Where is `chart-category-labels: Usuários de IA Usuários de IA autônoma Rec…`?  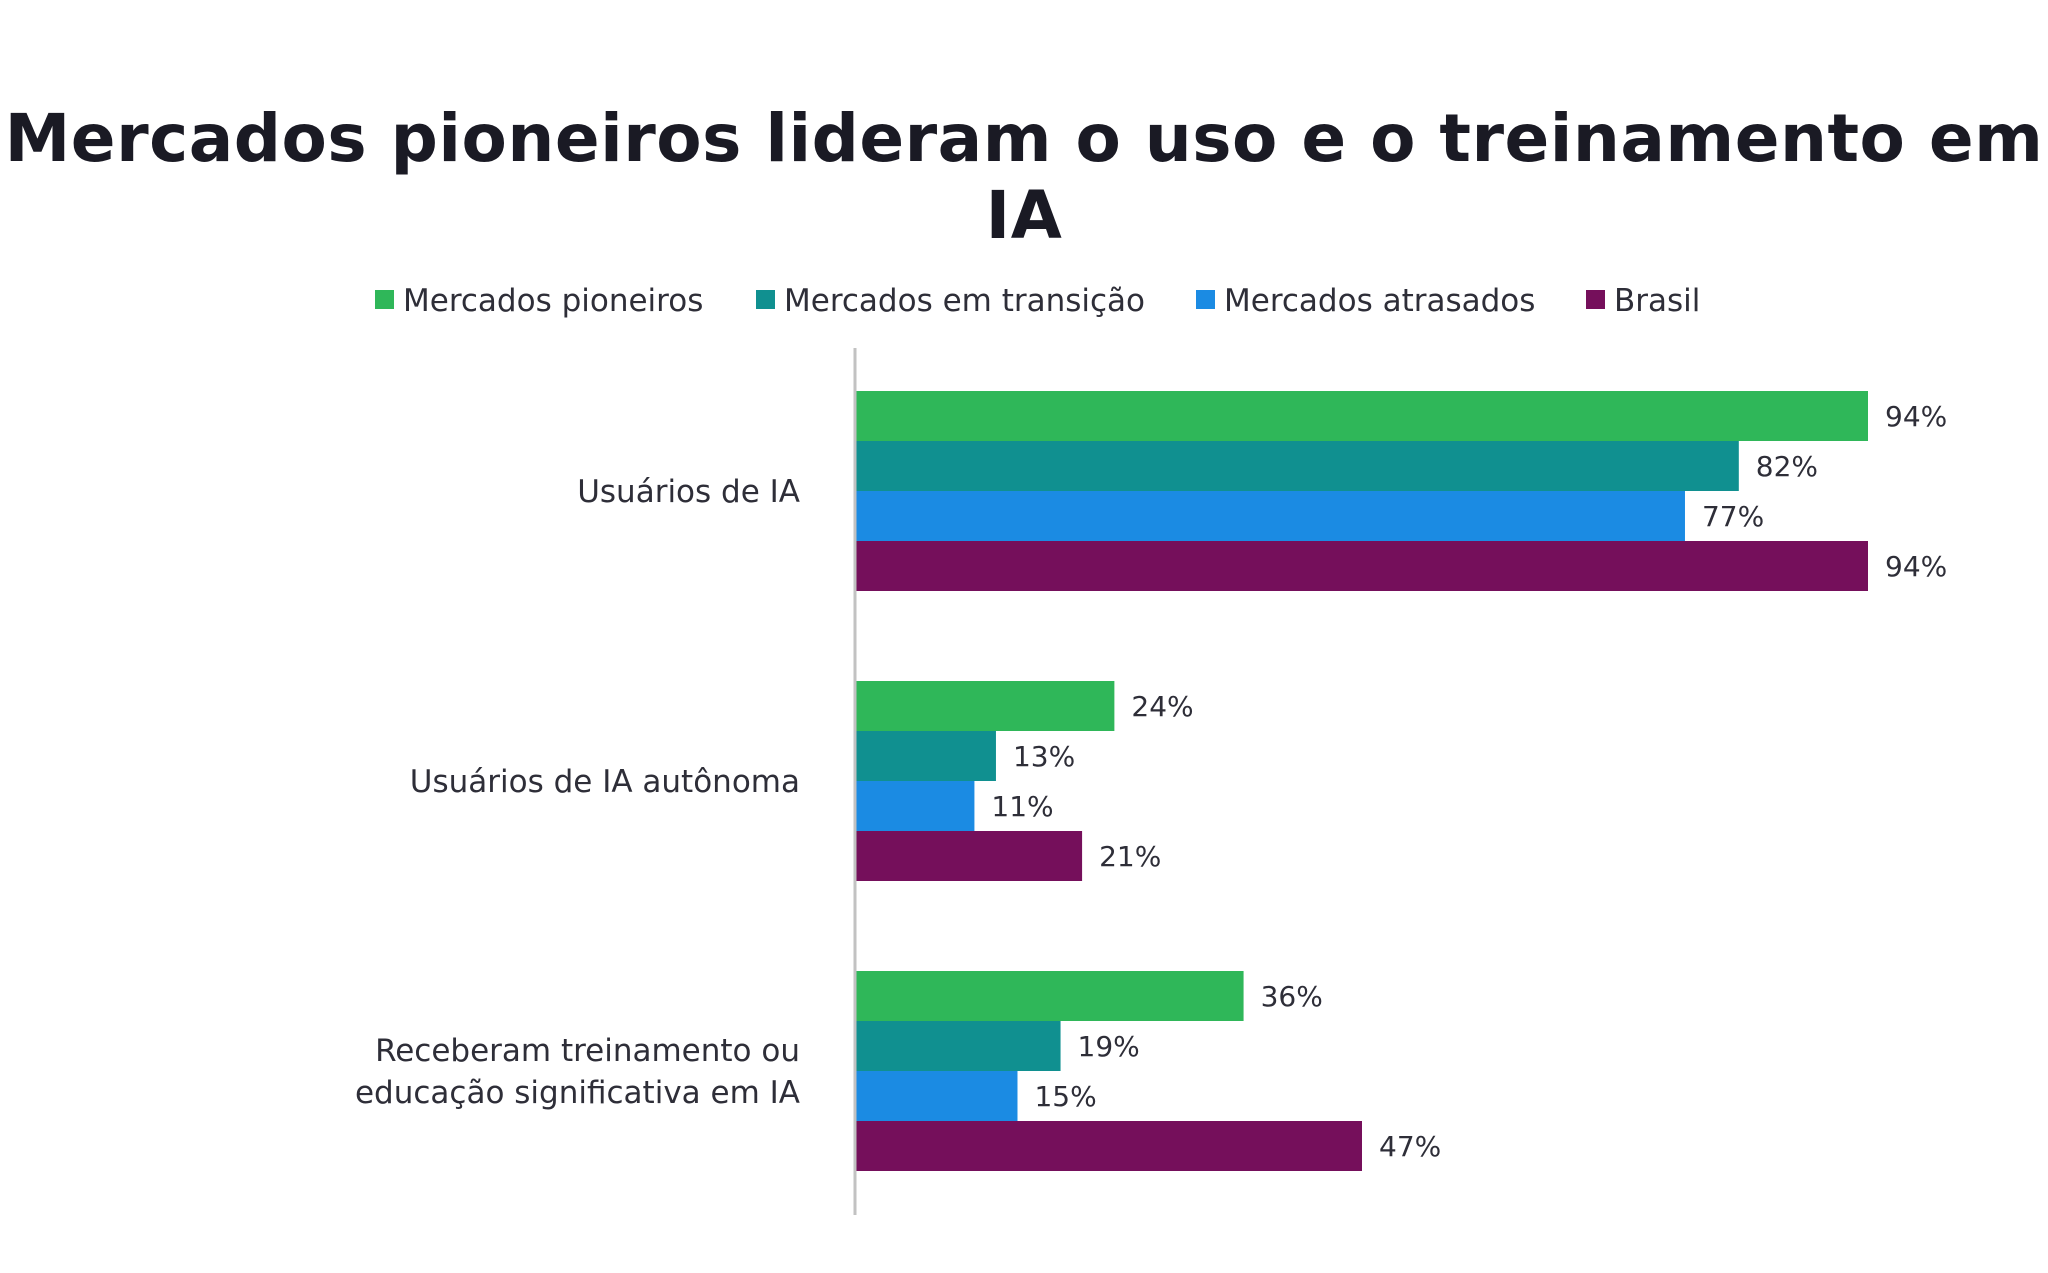 chart-category-labels: Usuários de IA Usuários de IA autônoma Rec… is located at coordinates (577, 792).